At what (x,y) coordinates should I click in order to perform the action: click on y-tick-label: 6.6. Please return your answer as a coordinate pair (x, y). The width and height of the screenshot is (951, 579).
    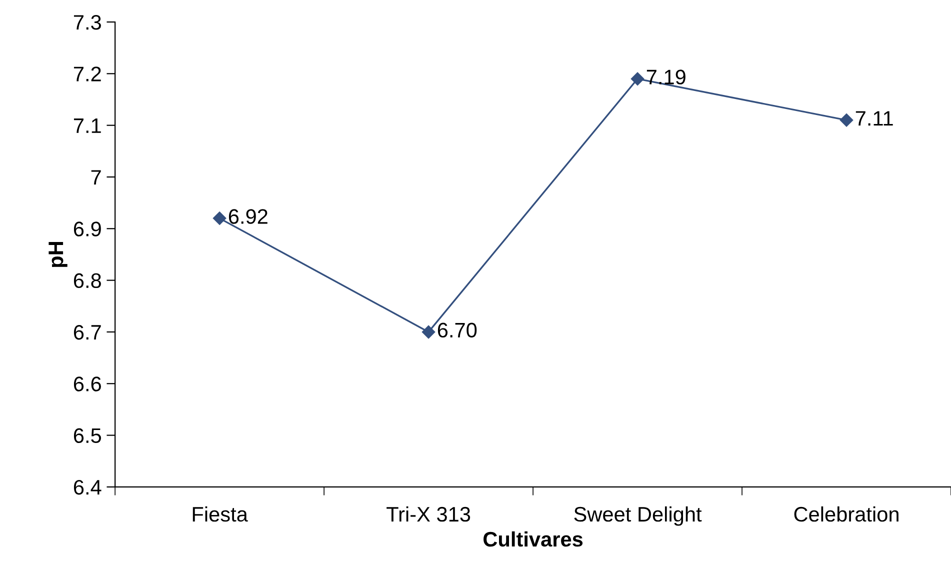
    Looking at the image, I should click on (87, 384).